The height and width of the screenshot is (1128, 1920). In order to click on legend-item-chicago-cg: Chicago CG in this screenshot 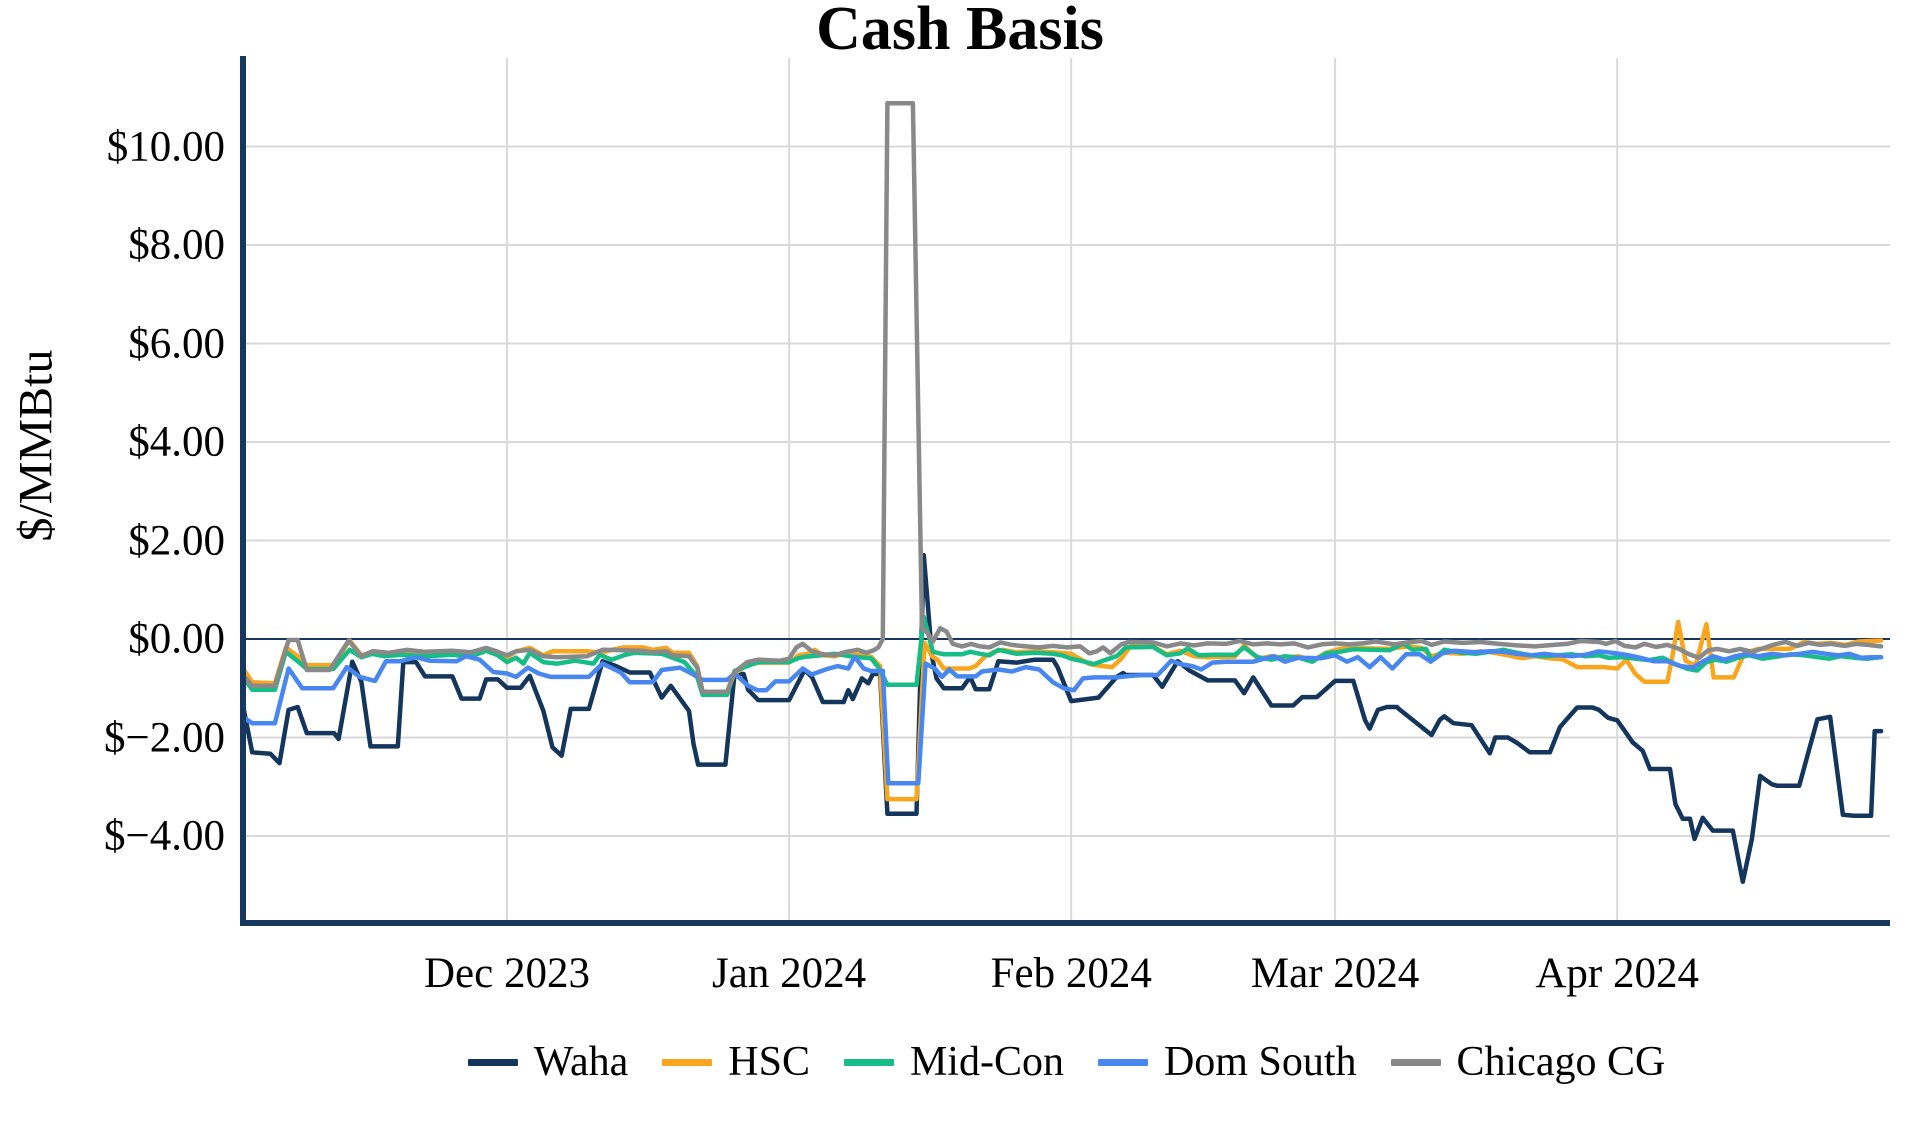, I will do `click(1528, 1062)`.